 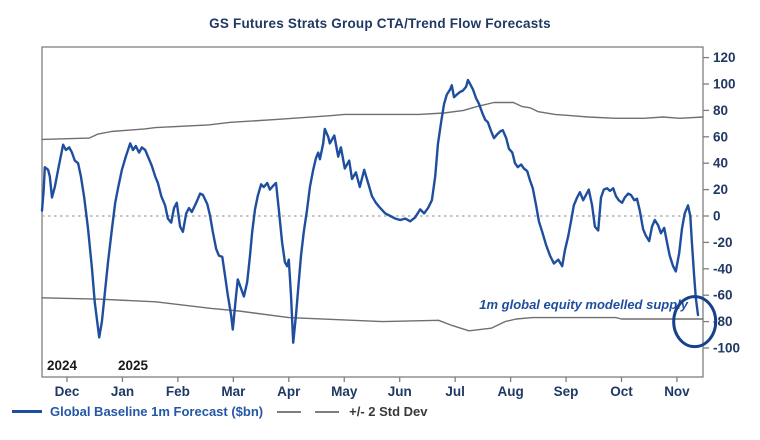 I want to click on x-tick-label: Jun, so click(x=400, y=391).